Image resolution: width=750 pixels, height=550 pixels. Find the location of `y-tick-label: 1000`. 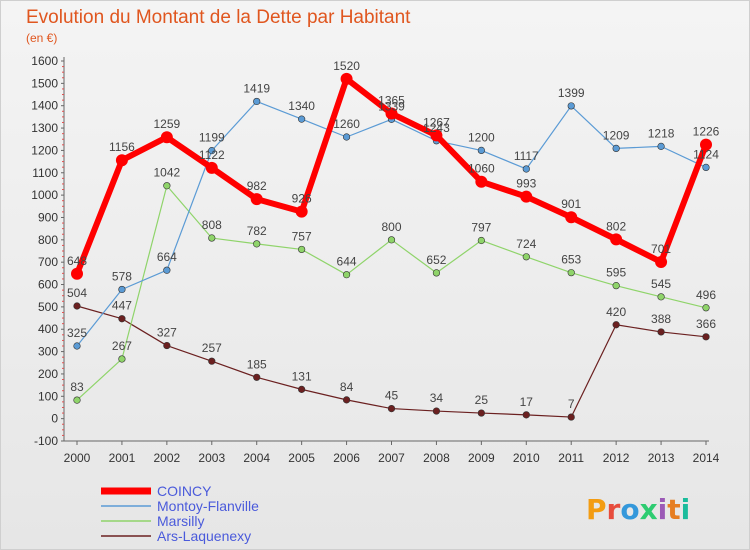

y-tick-label: 1000 is located at coordinates (44, 195).